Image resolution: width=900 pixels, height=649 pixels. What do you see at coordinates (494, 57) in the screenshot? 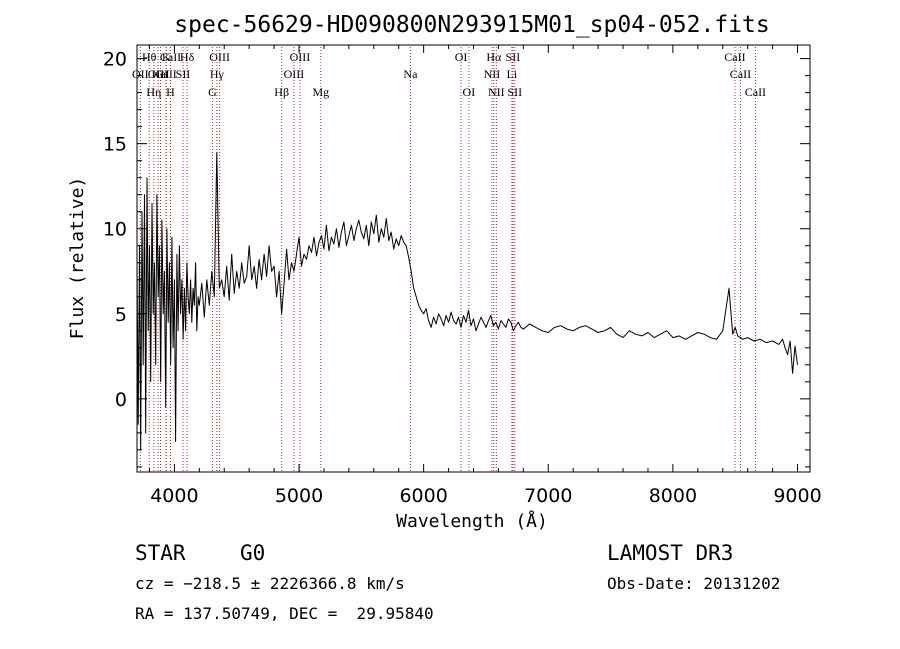
I see `line-label: Hα` at bounding box center [494, 57].